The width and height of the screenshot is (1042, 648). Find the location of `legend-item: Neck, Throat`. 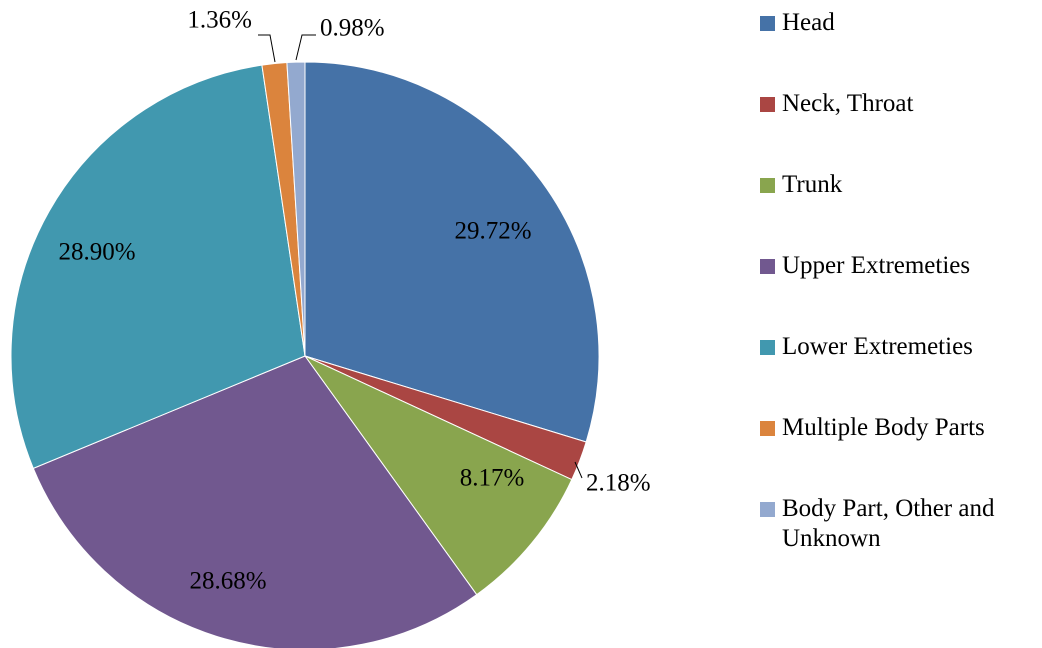

legend-item: Neck, Throat is located at coordinates (895, 129).